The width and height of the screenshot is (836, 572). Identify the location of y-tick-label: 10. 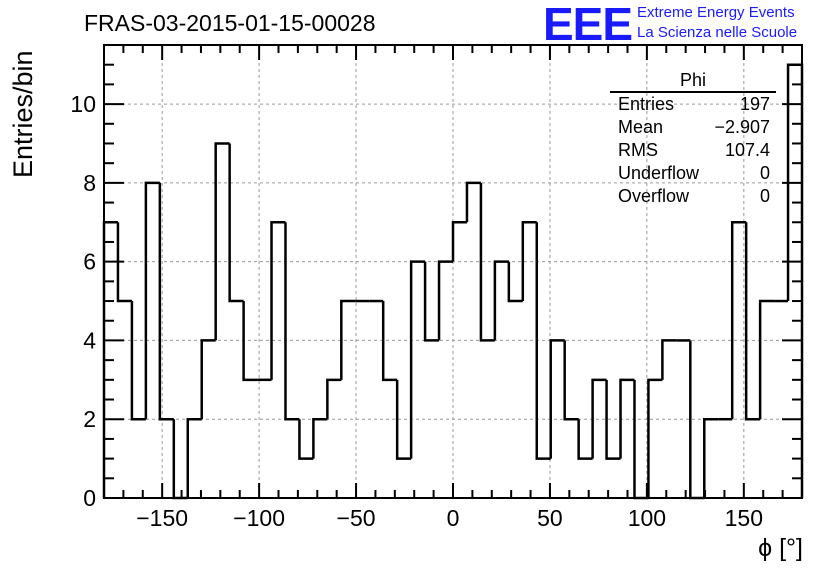
(83, 104).